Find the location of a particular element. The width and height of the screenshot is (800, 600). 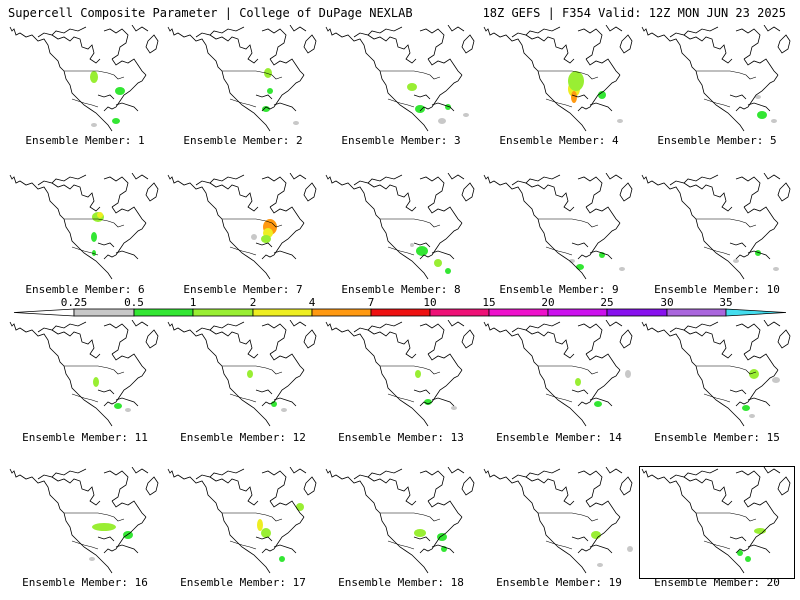

ensemble-member-label: Ensemble Member: 12 is located at coordinates (243, 437).